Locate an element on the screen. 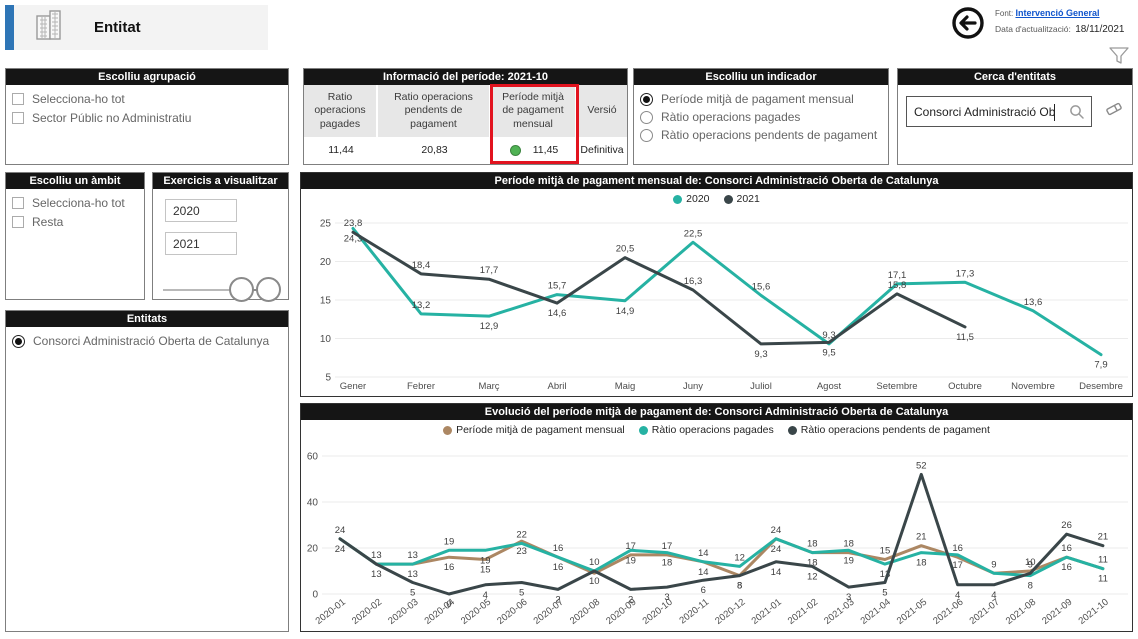 The height and width of the screenshot is (639, 1138). svg-text: 13,2 is located at coordinates (421, 305).